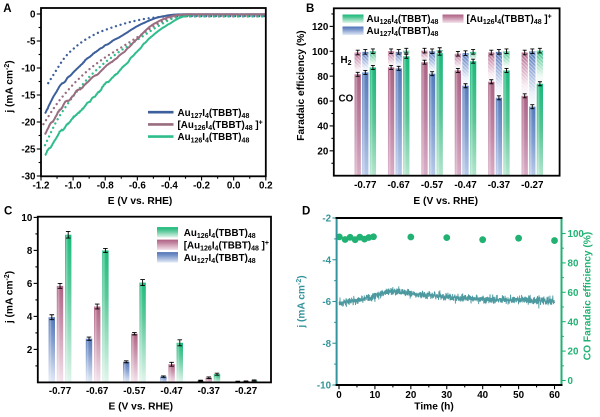  Describe the element at coordinates (433, 407) in the screenshot. I see `svg-text: Time (h)` at that location.